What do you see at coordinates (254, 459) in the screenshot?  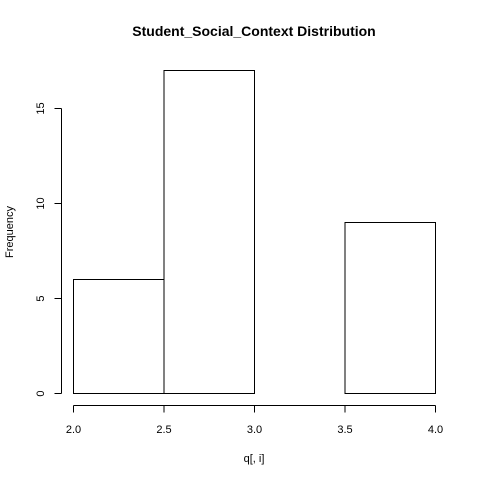 I see `x-axis-label: q[, i]` at bounding box center [254, 459].